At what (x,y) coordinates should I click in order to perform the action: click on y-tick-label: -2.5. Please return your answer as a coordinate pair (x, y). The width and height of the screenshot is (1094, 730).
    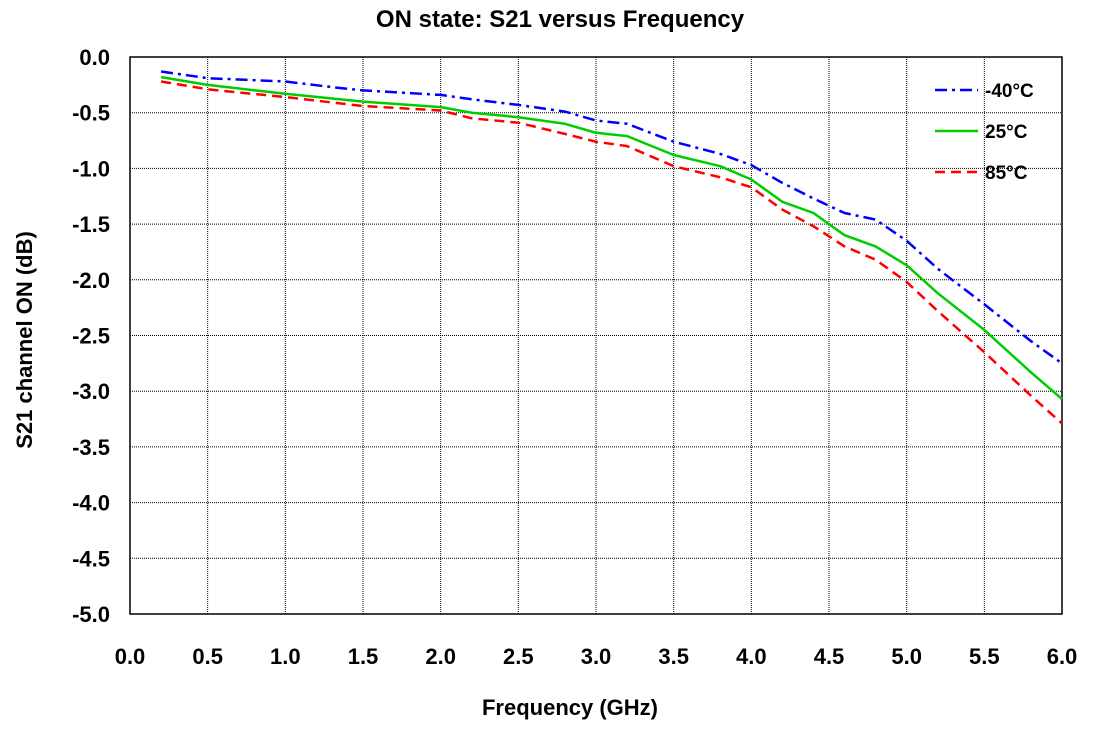
    Looking at the image, I should click on (91, 336).